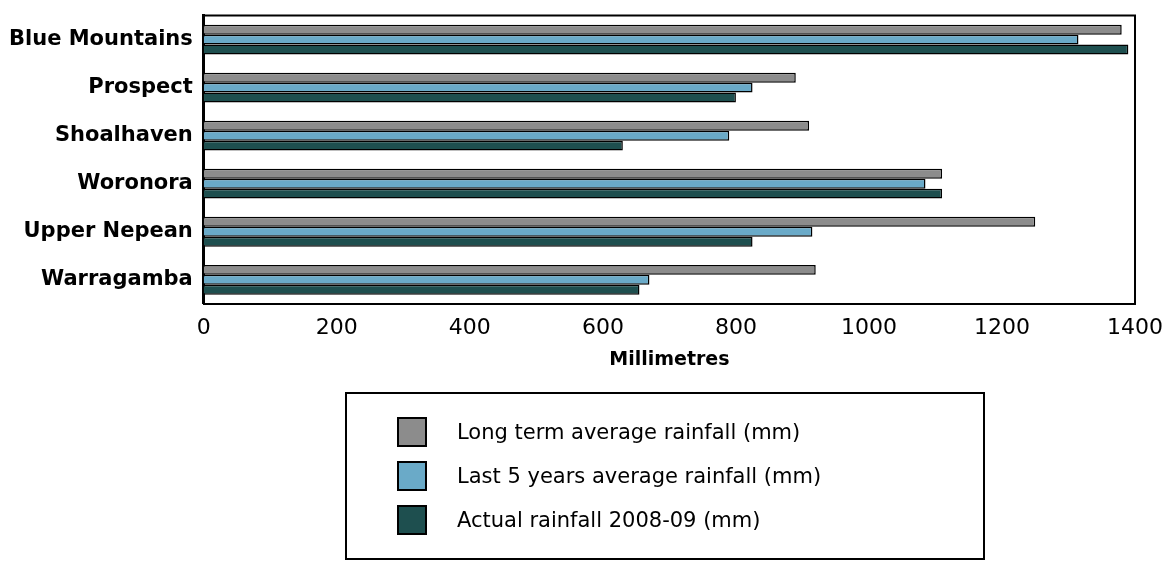 This screenshot has height=572, width=1166. I want to click on x-tick-label: 1400, so click(1135, 326).